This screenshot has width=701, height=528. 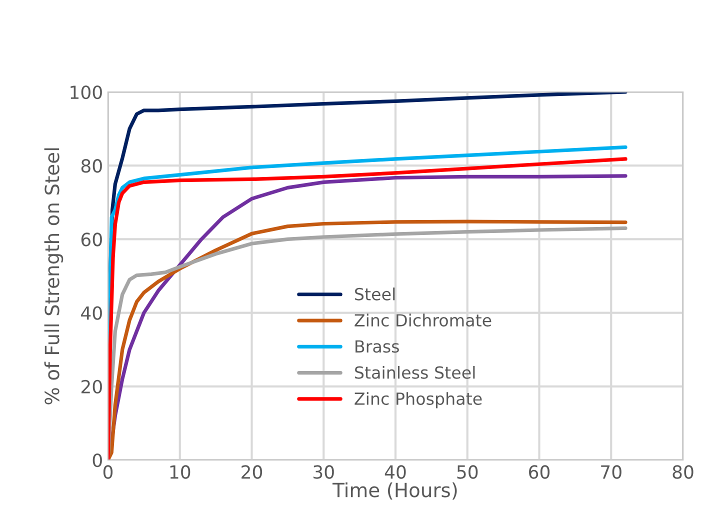 What do you see at coordinates (252, 472) in the screenshot?
I see `x-tick-label: 20` at bounding box center [252, 472].